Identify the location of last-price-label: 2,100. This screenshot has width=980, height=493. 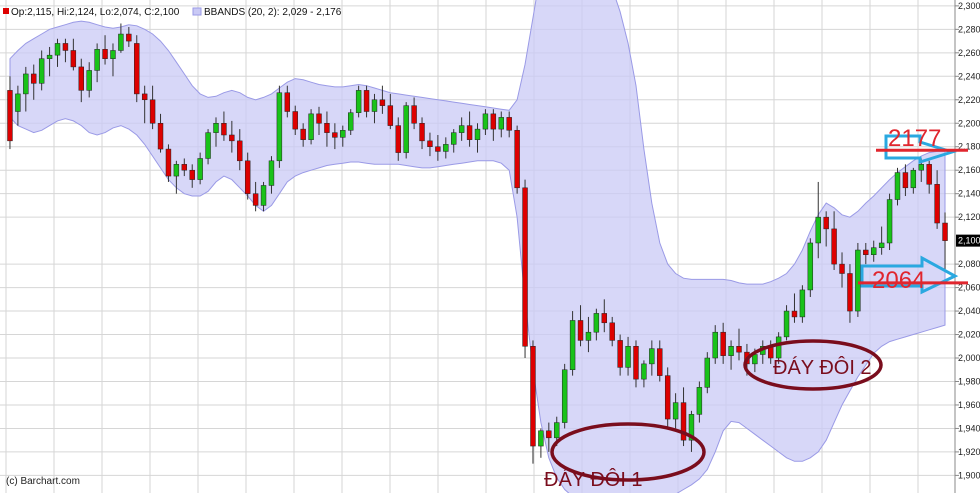
(969, 241).